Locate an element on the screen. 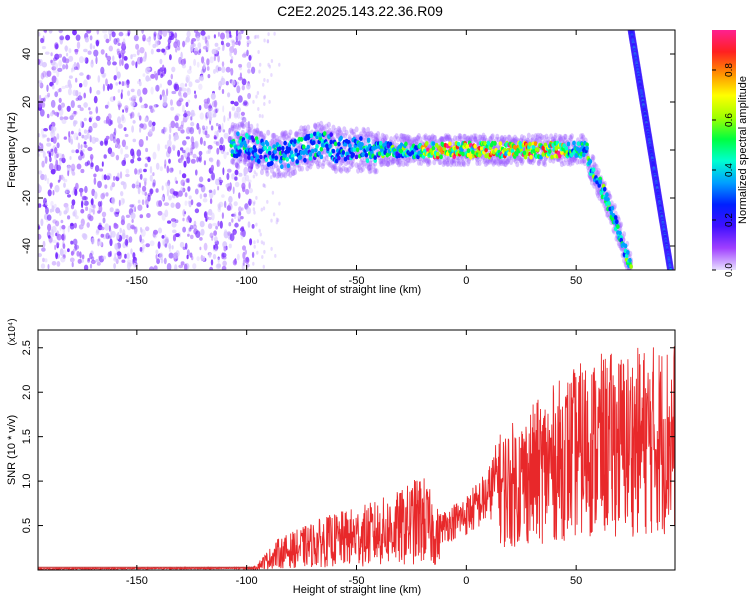 The height and width of the screenshot is (600, 750). colorbar-tick-label: 0.6 is located at coordinates (729, 120).